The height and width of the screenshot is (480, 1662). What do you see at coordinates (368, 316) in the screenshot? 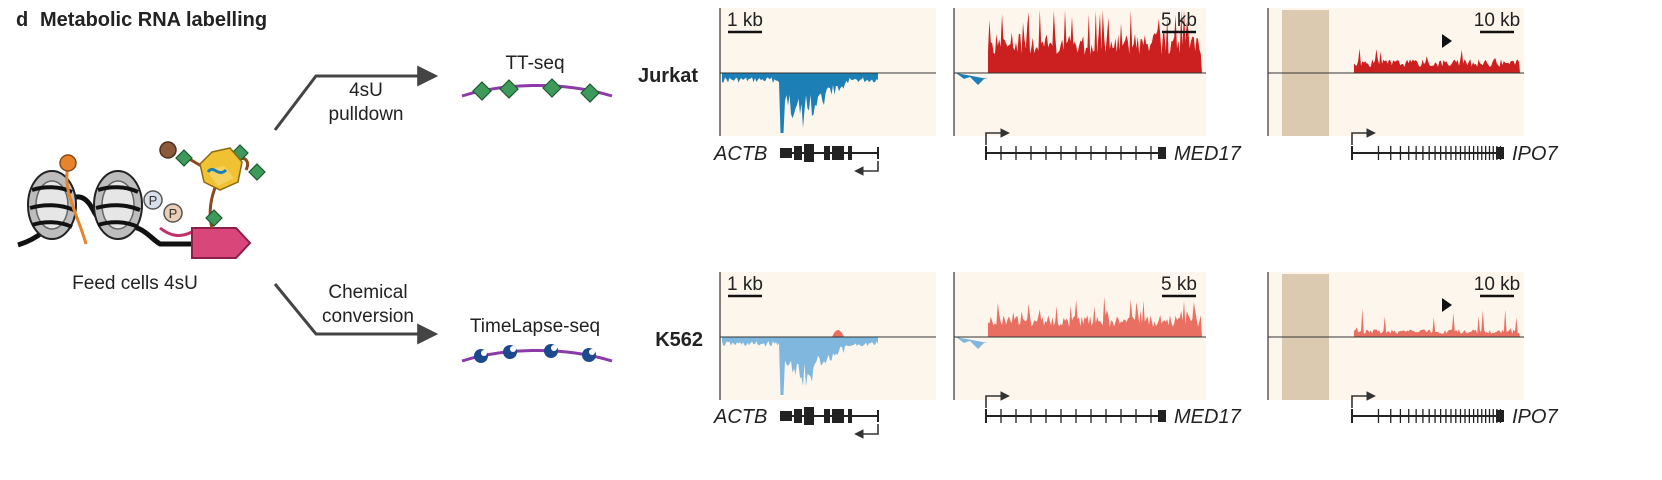
I see `arrow-label-conversion: conversion` at bounding box center [368, 316].